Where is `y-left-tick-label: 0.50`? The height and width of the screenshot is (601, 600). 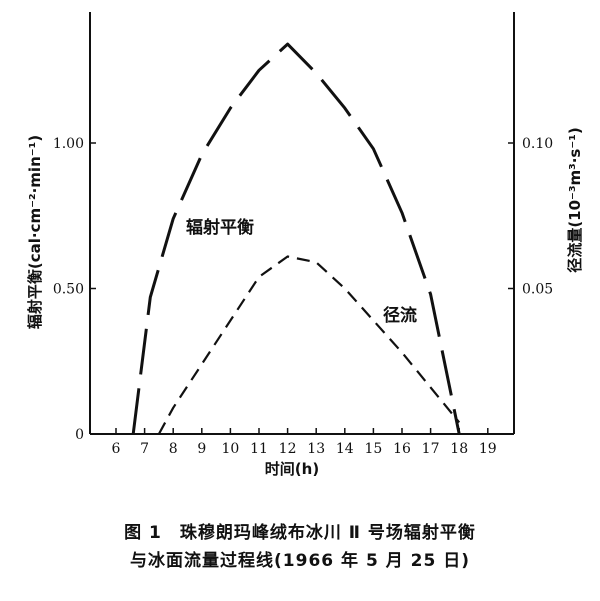
y-left-tick-label: 0.50 is located at coordinates (68, 290).